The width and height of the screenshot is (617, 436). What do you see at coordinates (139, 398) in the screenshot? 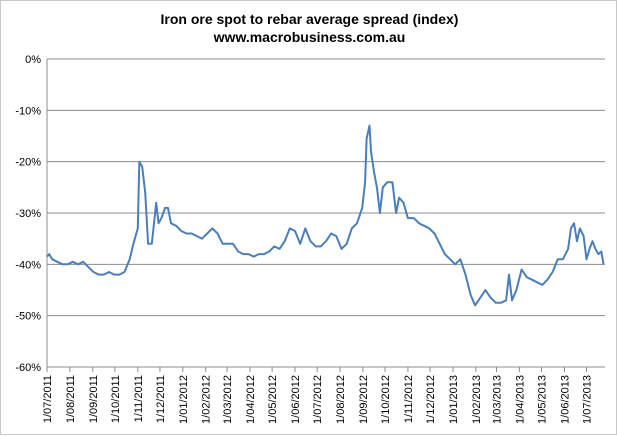
I see `x-tick-label: 1/11/2011` at bounding box center [139, 398].